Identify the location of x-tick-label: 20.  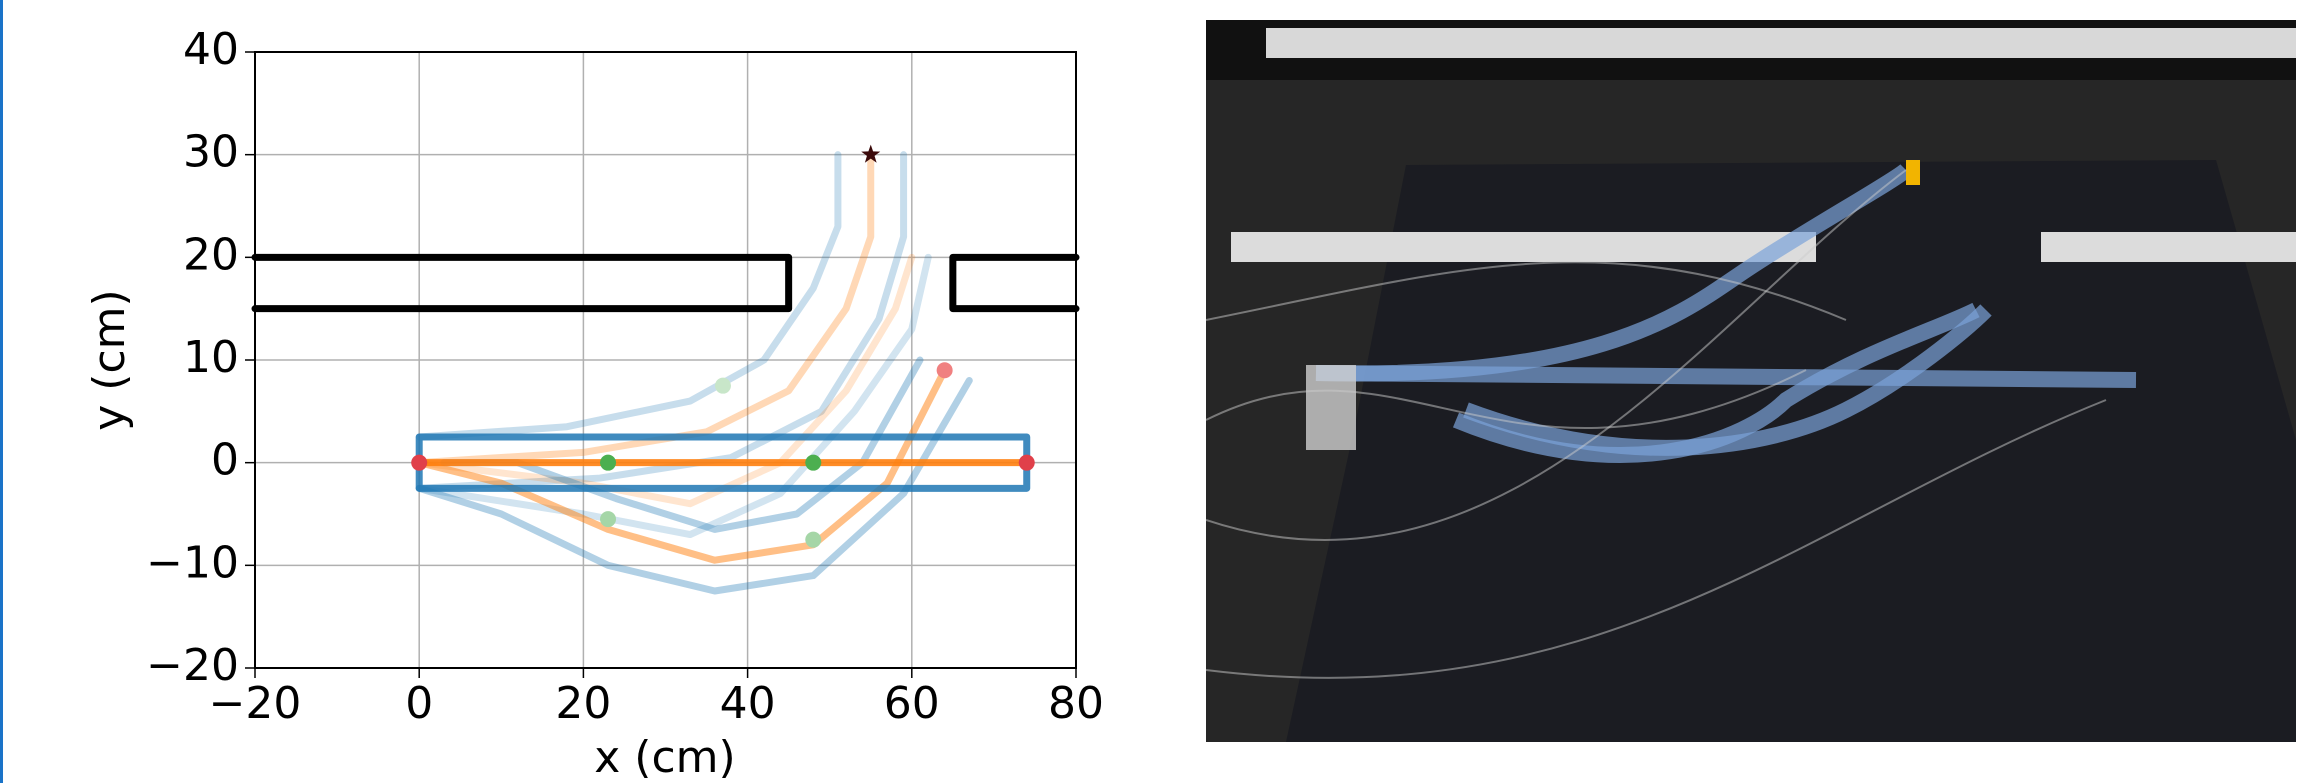
(583, 703).